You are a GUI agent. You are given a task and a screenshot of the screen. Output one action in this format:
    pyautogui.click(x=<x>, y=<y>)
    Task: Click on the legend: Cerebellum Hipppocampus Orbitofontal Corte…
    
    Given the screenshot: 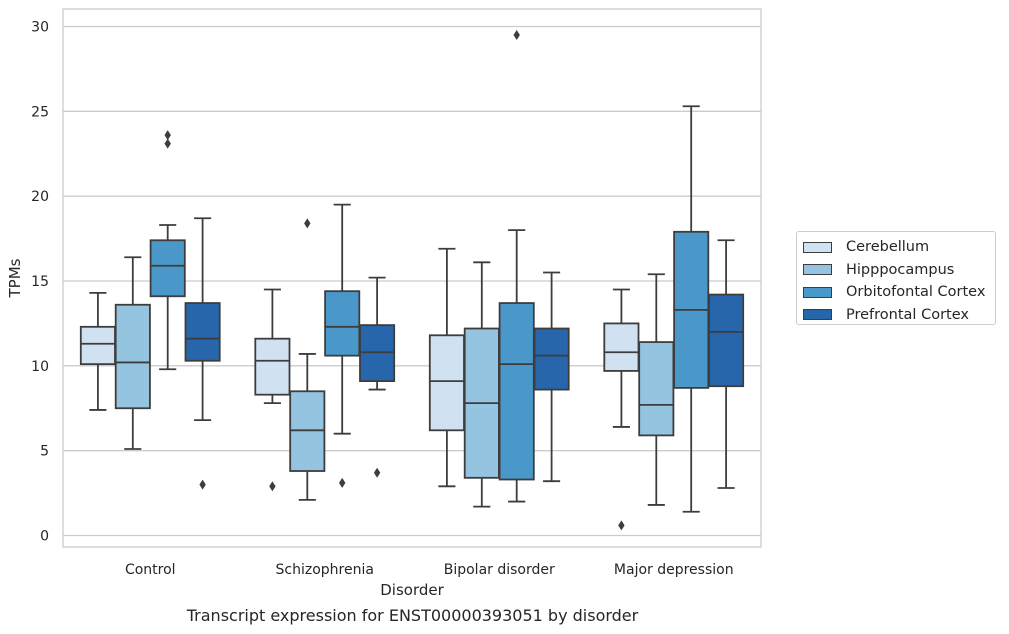 What is the action you would take?
    pyautogui.click(x=896, y=278)
    